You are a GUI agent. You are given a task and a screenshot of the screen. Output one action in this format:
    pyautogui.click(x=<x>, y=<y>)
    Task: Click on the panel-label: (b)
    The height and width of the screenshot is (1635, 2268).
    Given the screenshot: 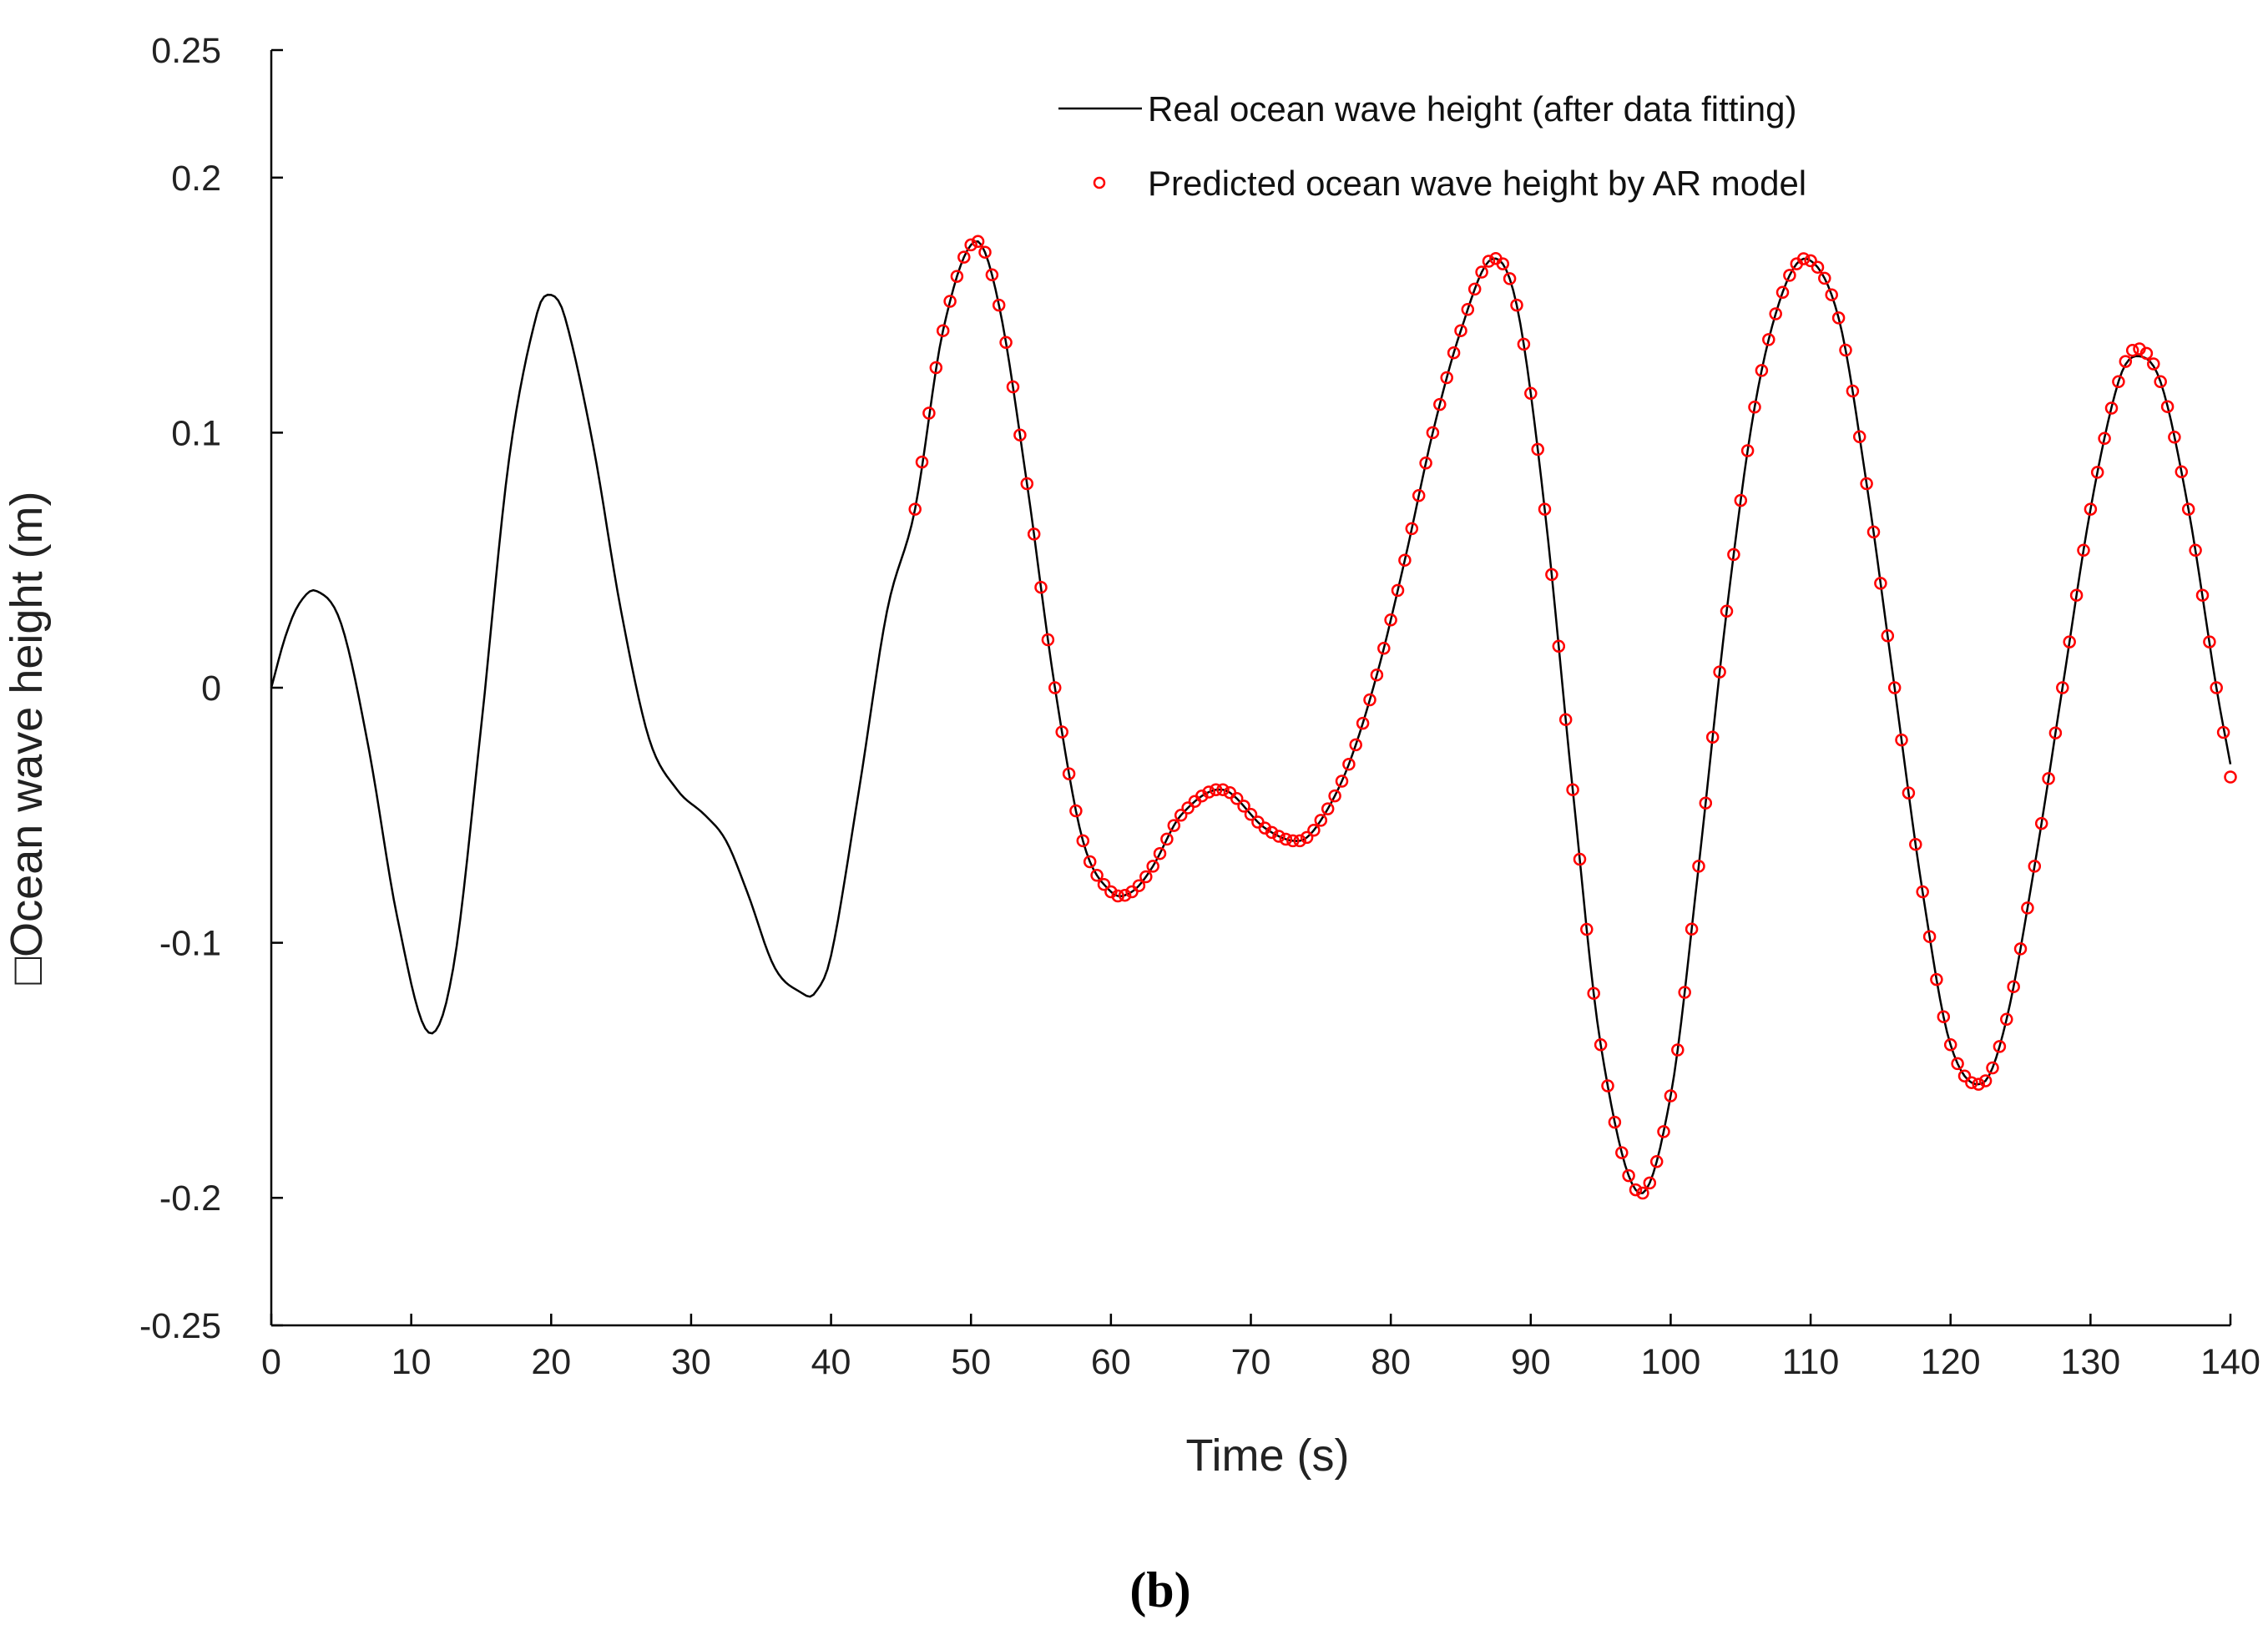 What is the action you would take?
    pyautogui.click(x=1160, y=1589)
    